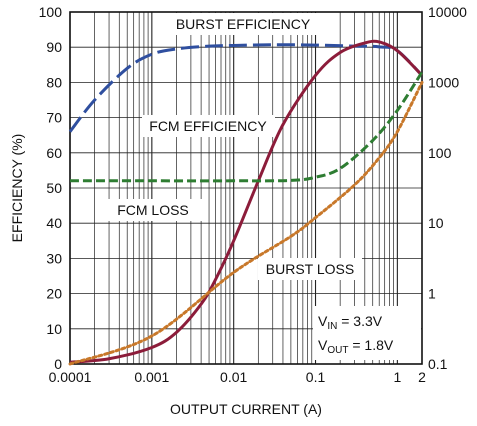 Image resolution: width=477 pixels, height=426 pixels. I want to click on y2-tick-label: 1000, so click(443, 82).